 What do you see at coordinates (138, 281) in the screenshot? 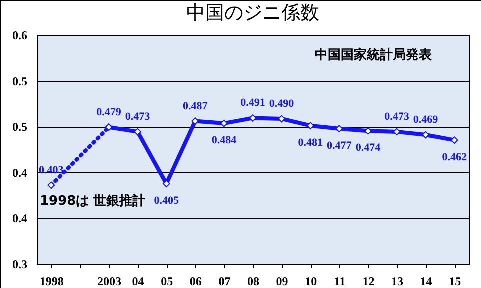
I see `x-tick-label: 04` at bounding box center [138, 281].